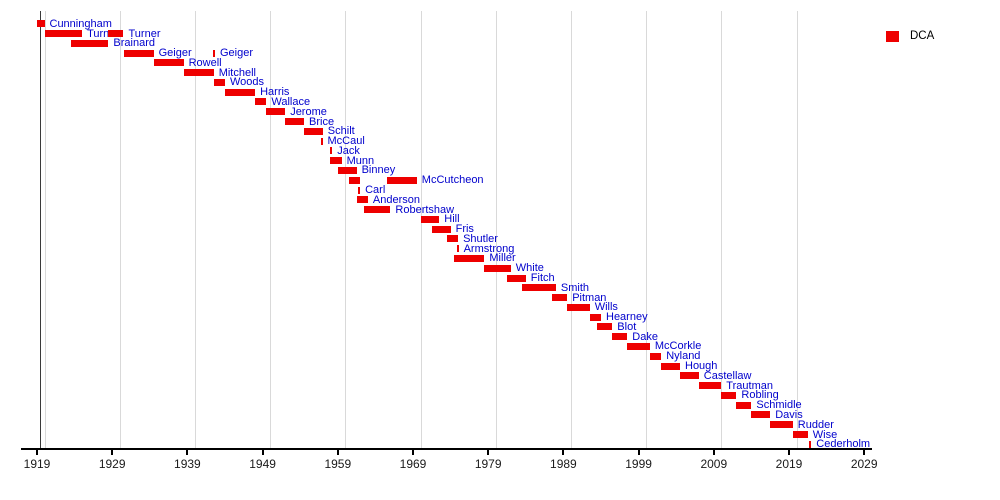 Image resolution: width=1000 pixels, height=500 pixels. I want to click on label-carl: Carl, so click(375, 190).